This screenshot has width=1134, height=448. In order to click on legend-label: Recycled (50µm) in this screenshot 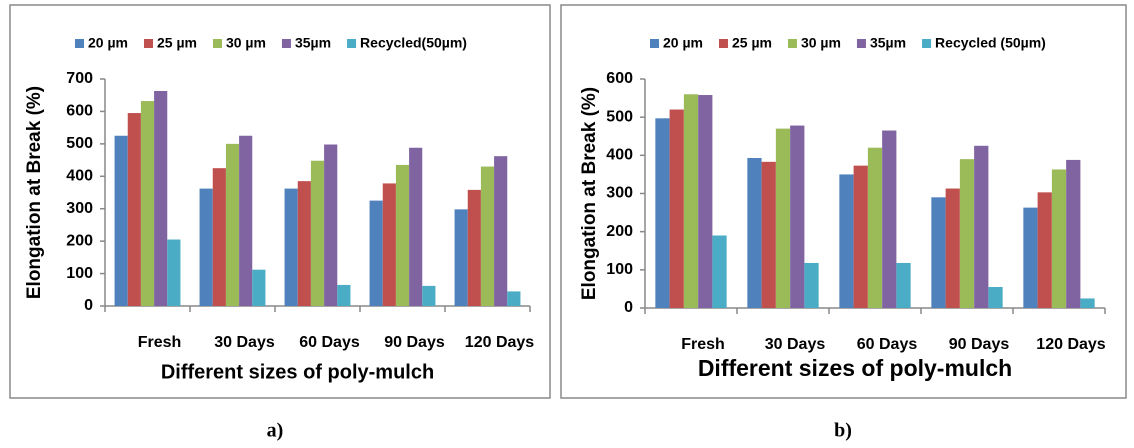, I will do `click(990, 43)`.